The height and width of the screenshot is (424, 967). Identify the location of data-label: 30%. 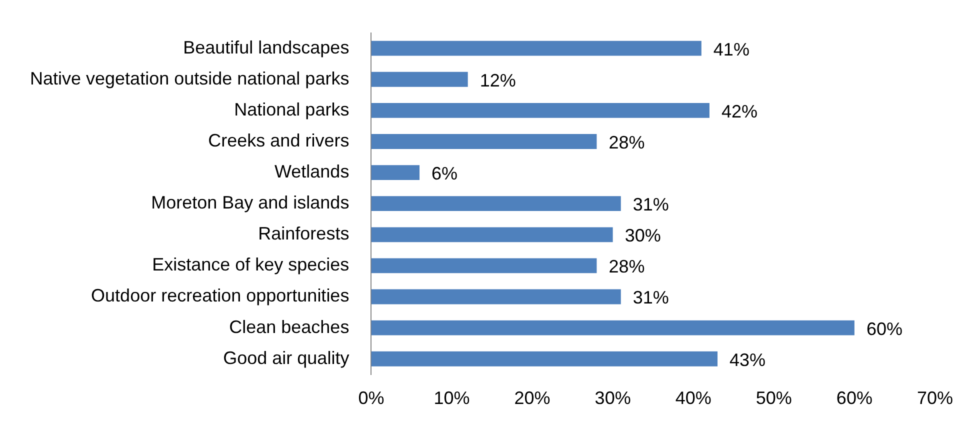
(642, 236).